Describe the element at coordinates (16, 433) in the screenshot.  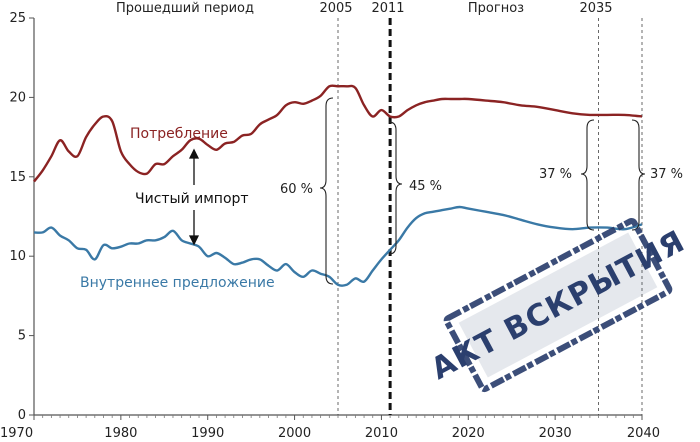
I see `x-tick-label: 1970` at that location.